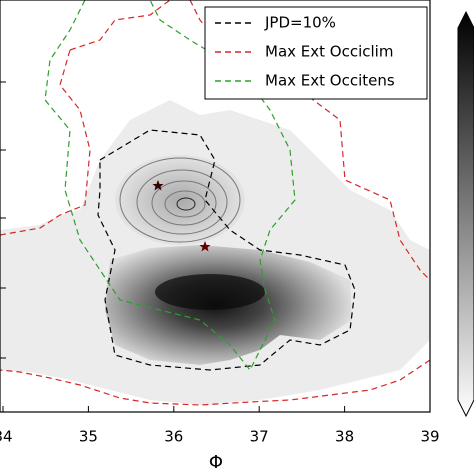 The image size is (474, 474). I want to click on x-tick-label: 39, so click(429, 437).